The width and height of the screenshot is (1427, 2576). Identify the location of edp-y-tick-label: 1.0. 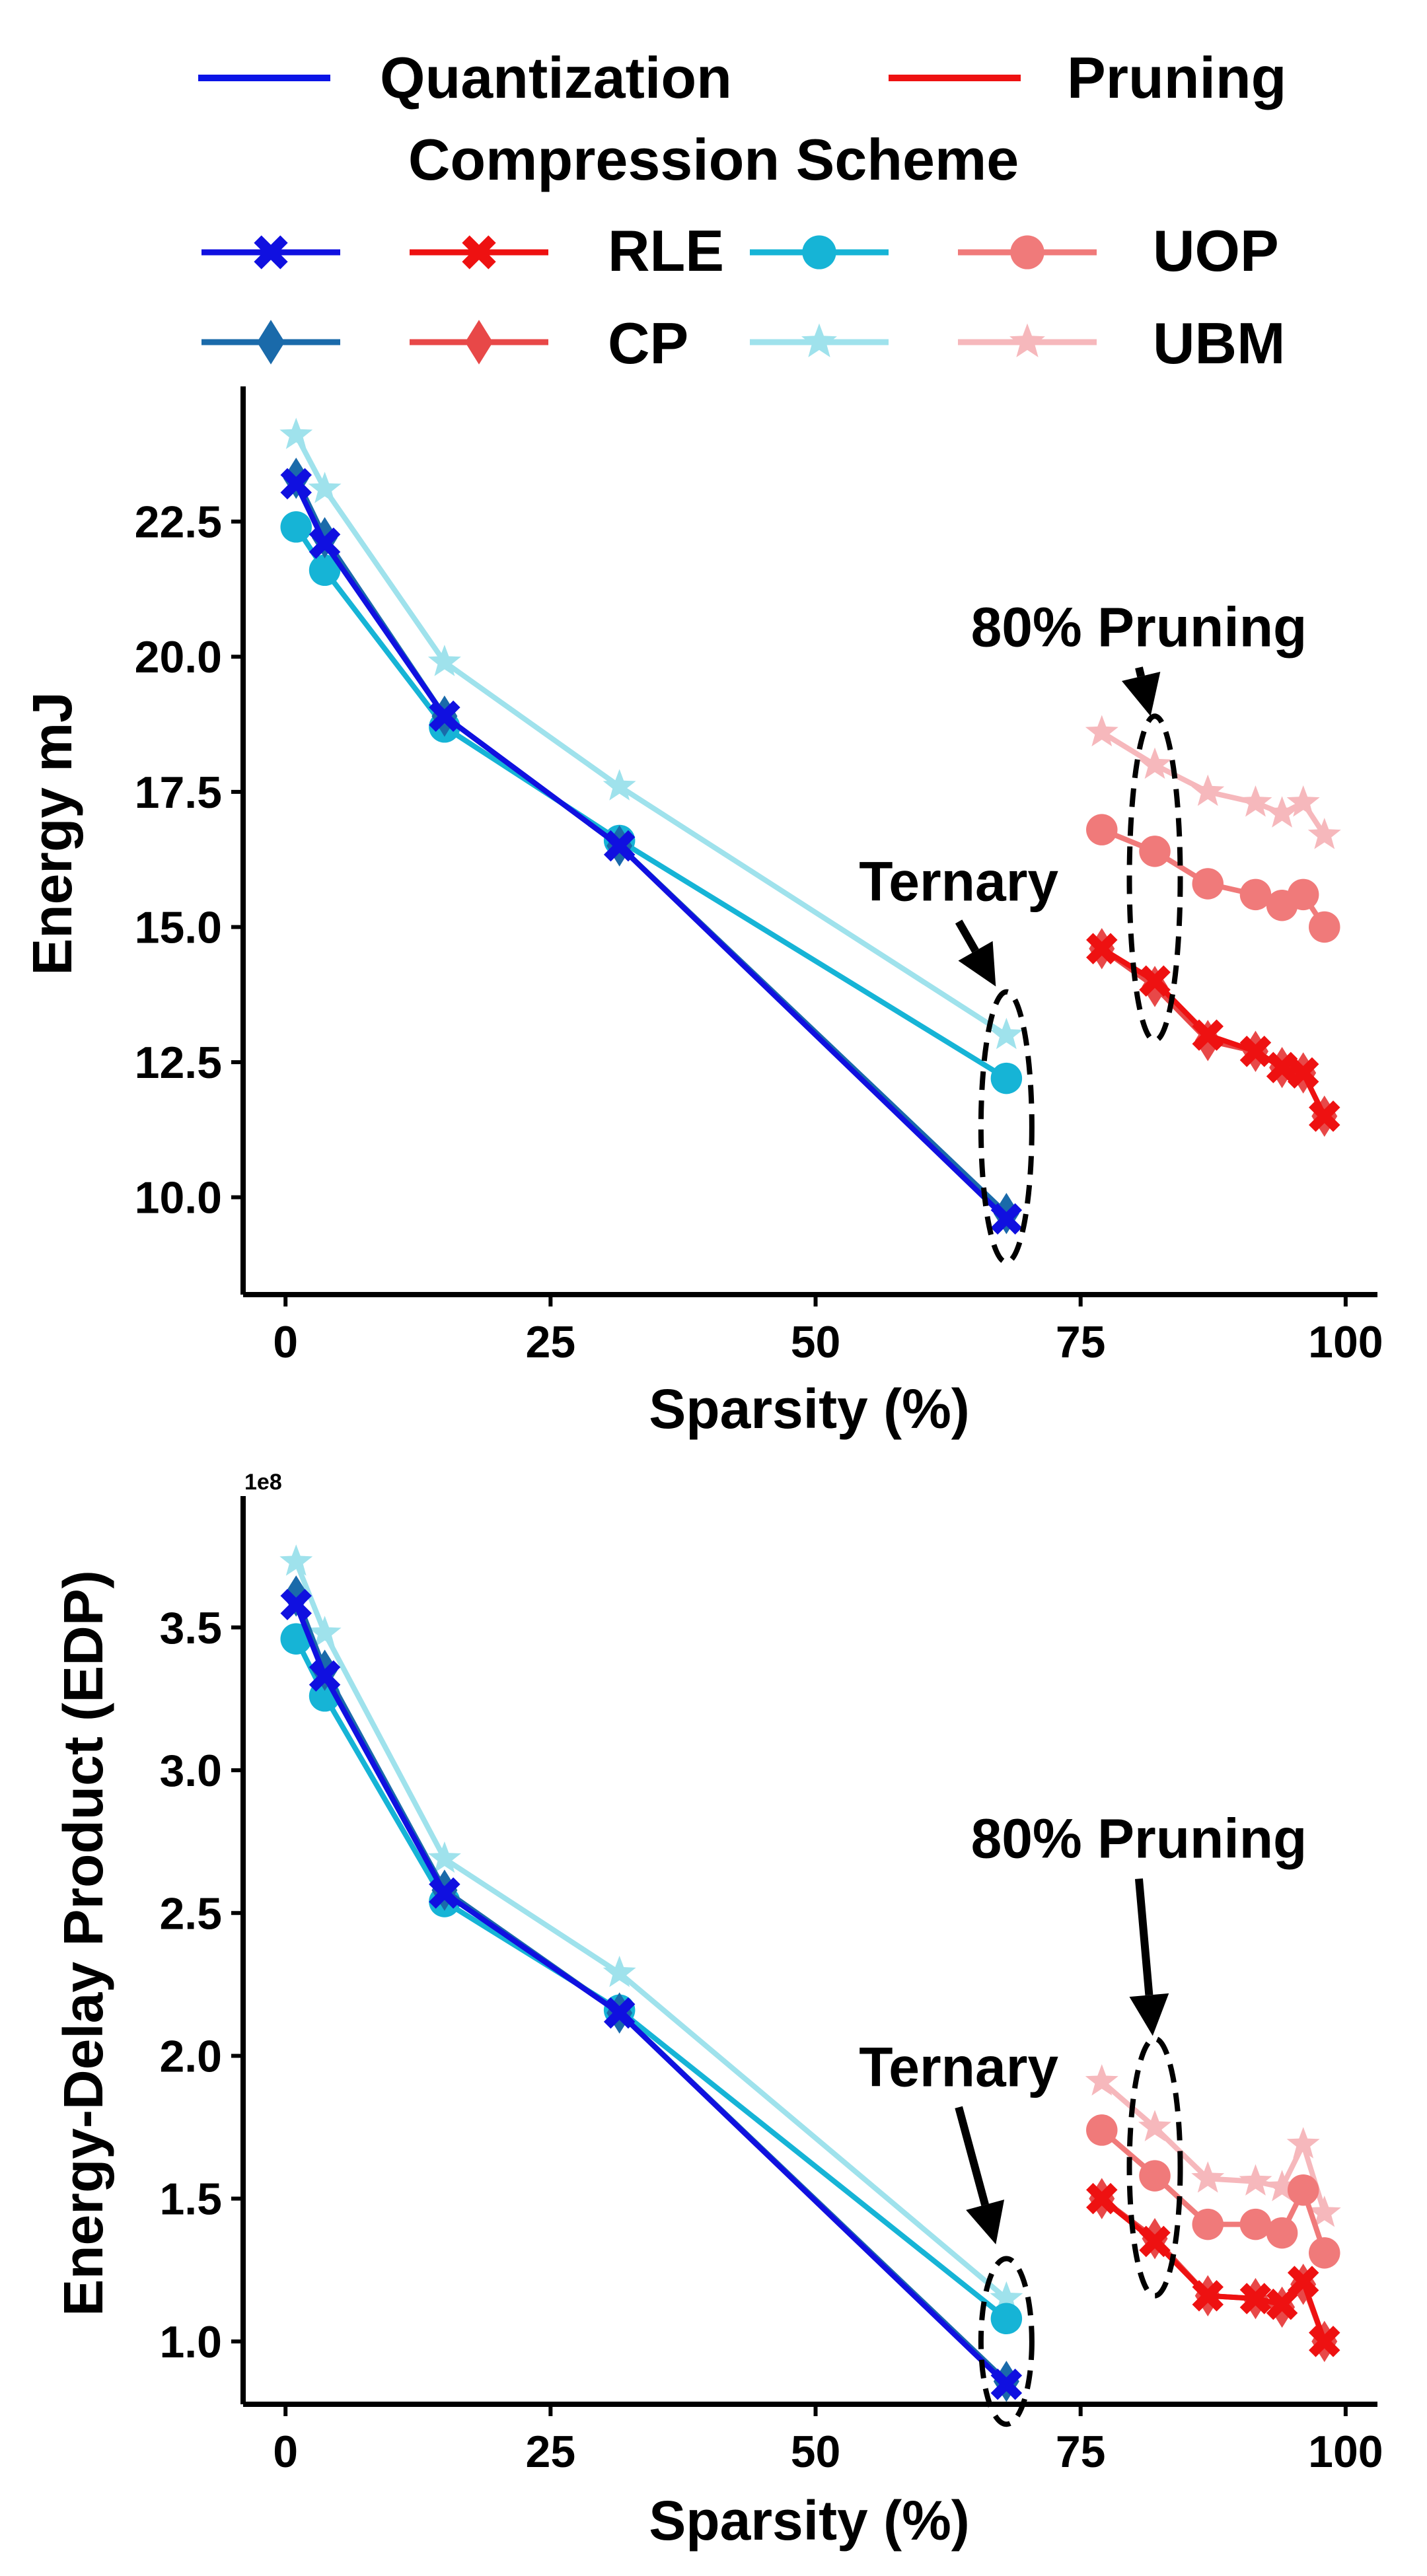
(190, 2342).